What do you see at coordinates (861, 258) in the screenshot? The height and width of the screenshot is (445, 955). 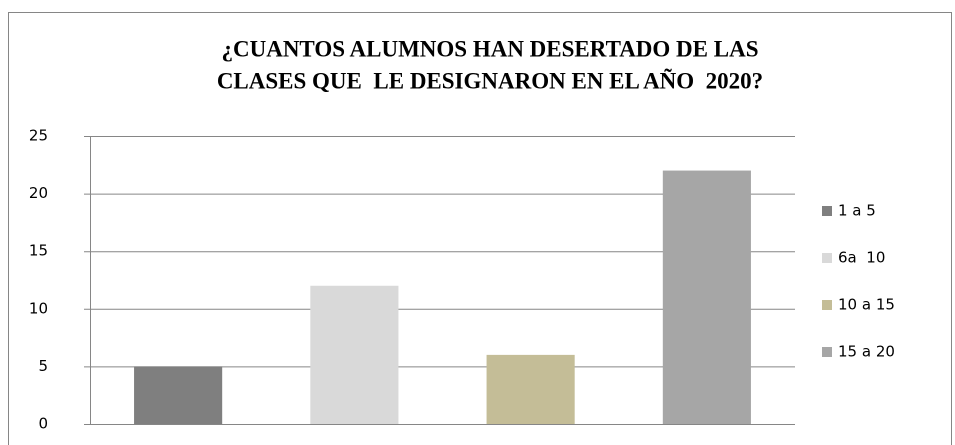 I see `legend-label: 6a 10` at bounding box center [861, 258].